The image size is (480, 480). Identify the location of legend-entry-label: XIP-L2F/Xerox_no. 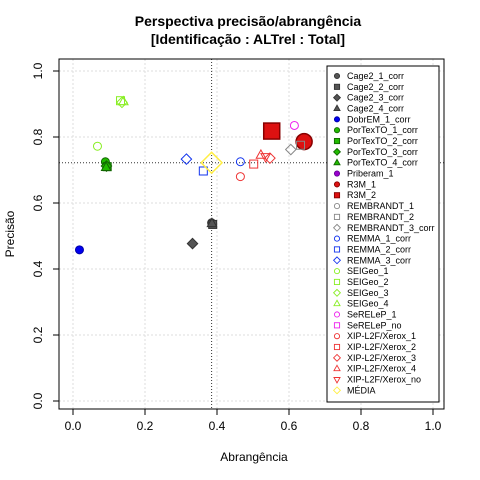
(384, 380).